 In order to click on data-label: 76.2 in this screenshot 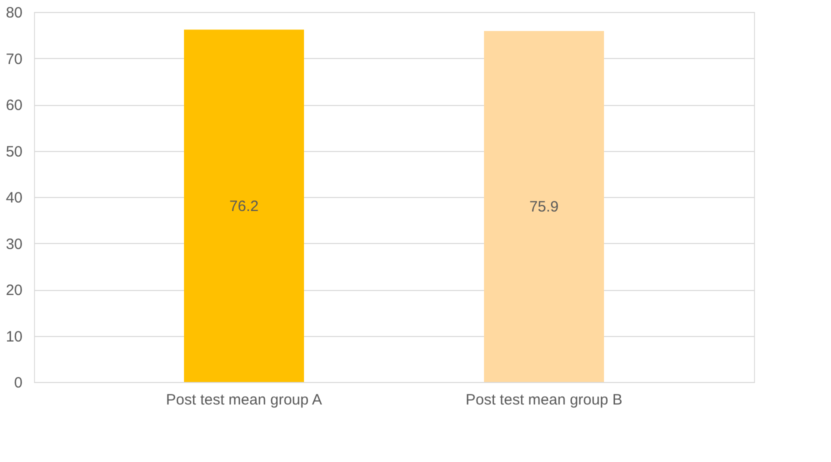, I will do `click(244, 206)`.